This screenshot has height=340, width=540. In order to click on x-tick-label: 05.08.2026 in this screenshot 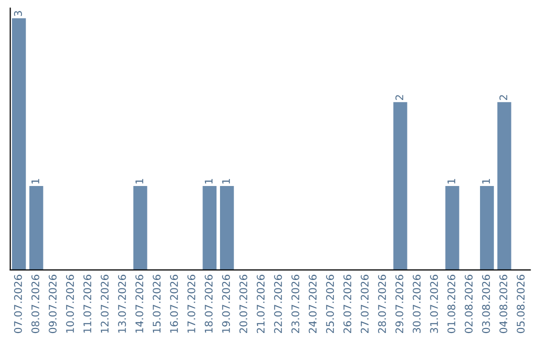, I will do `click(520, 304)`.